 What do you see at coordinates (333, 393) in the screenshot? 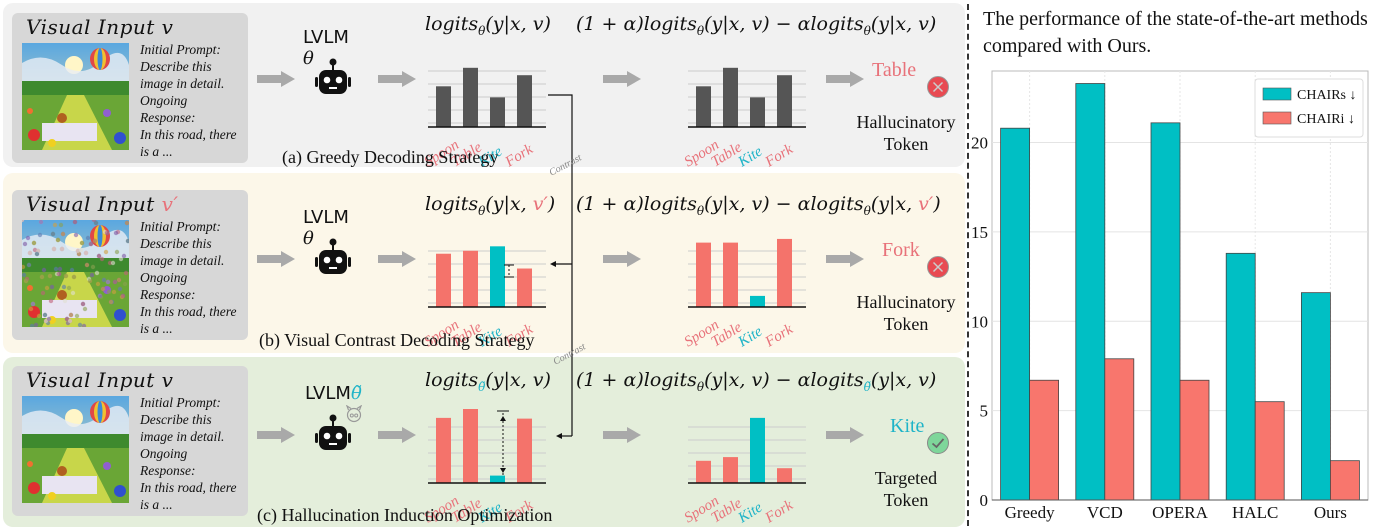
I see `lvlm-label: LVLMθ̃` at bounding box center [333, 393].